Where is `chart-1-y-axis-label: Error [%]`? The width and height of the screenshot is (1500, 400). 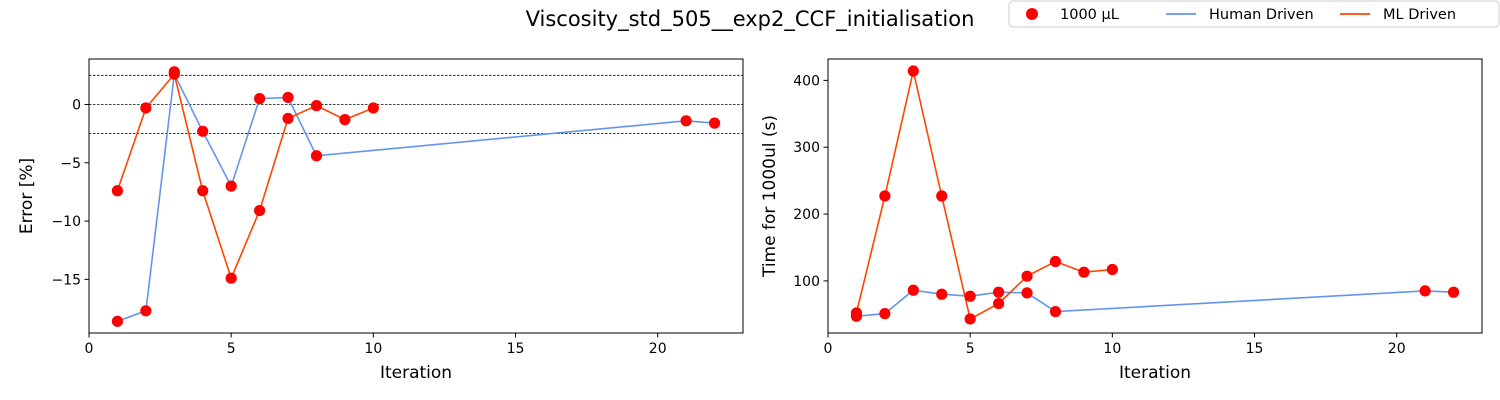
chart-1-y-axis-label: Error [%] is located at coordinates (27, 196).